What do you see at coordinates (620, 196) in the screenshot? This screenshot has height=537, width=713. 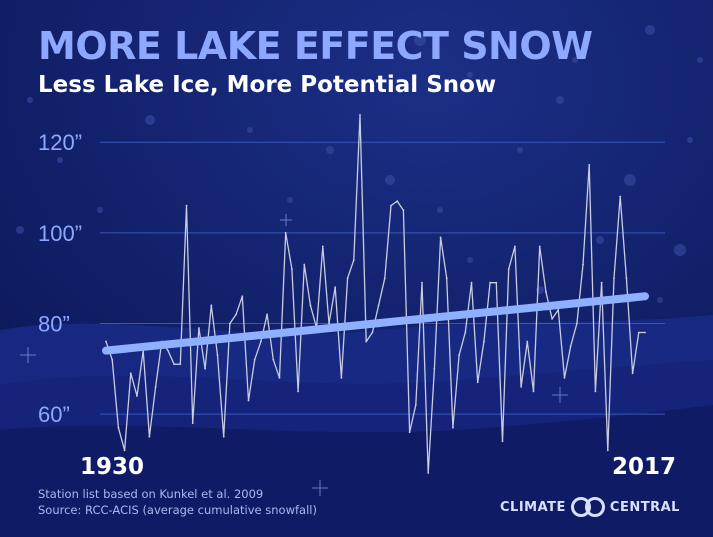 I see `data-point-2013` at bounding box center [620, 196].